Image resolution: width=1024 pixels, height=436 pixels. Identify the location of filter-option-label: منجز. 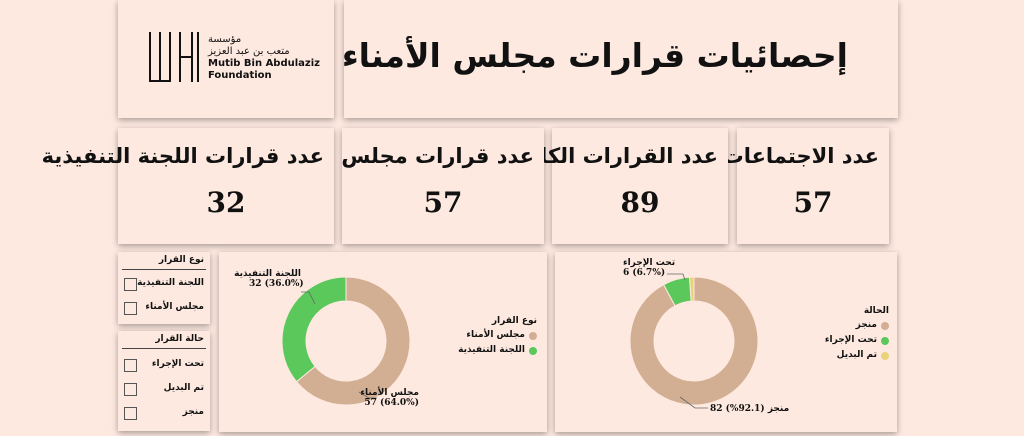
(193, 412).